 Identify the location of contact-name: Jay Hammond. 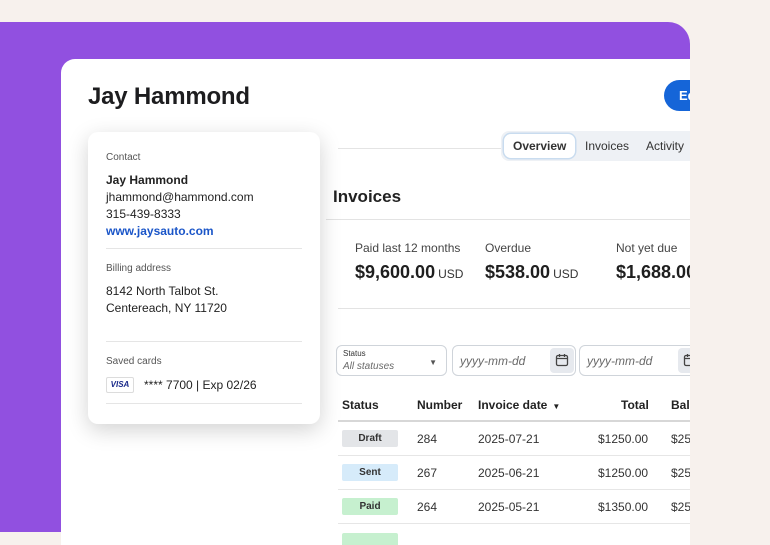
(147, 180).